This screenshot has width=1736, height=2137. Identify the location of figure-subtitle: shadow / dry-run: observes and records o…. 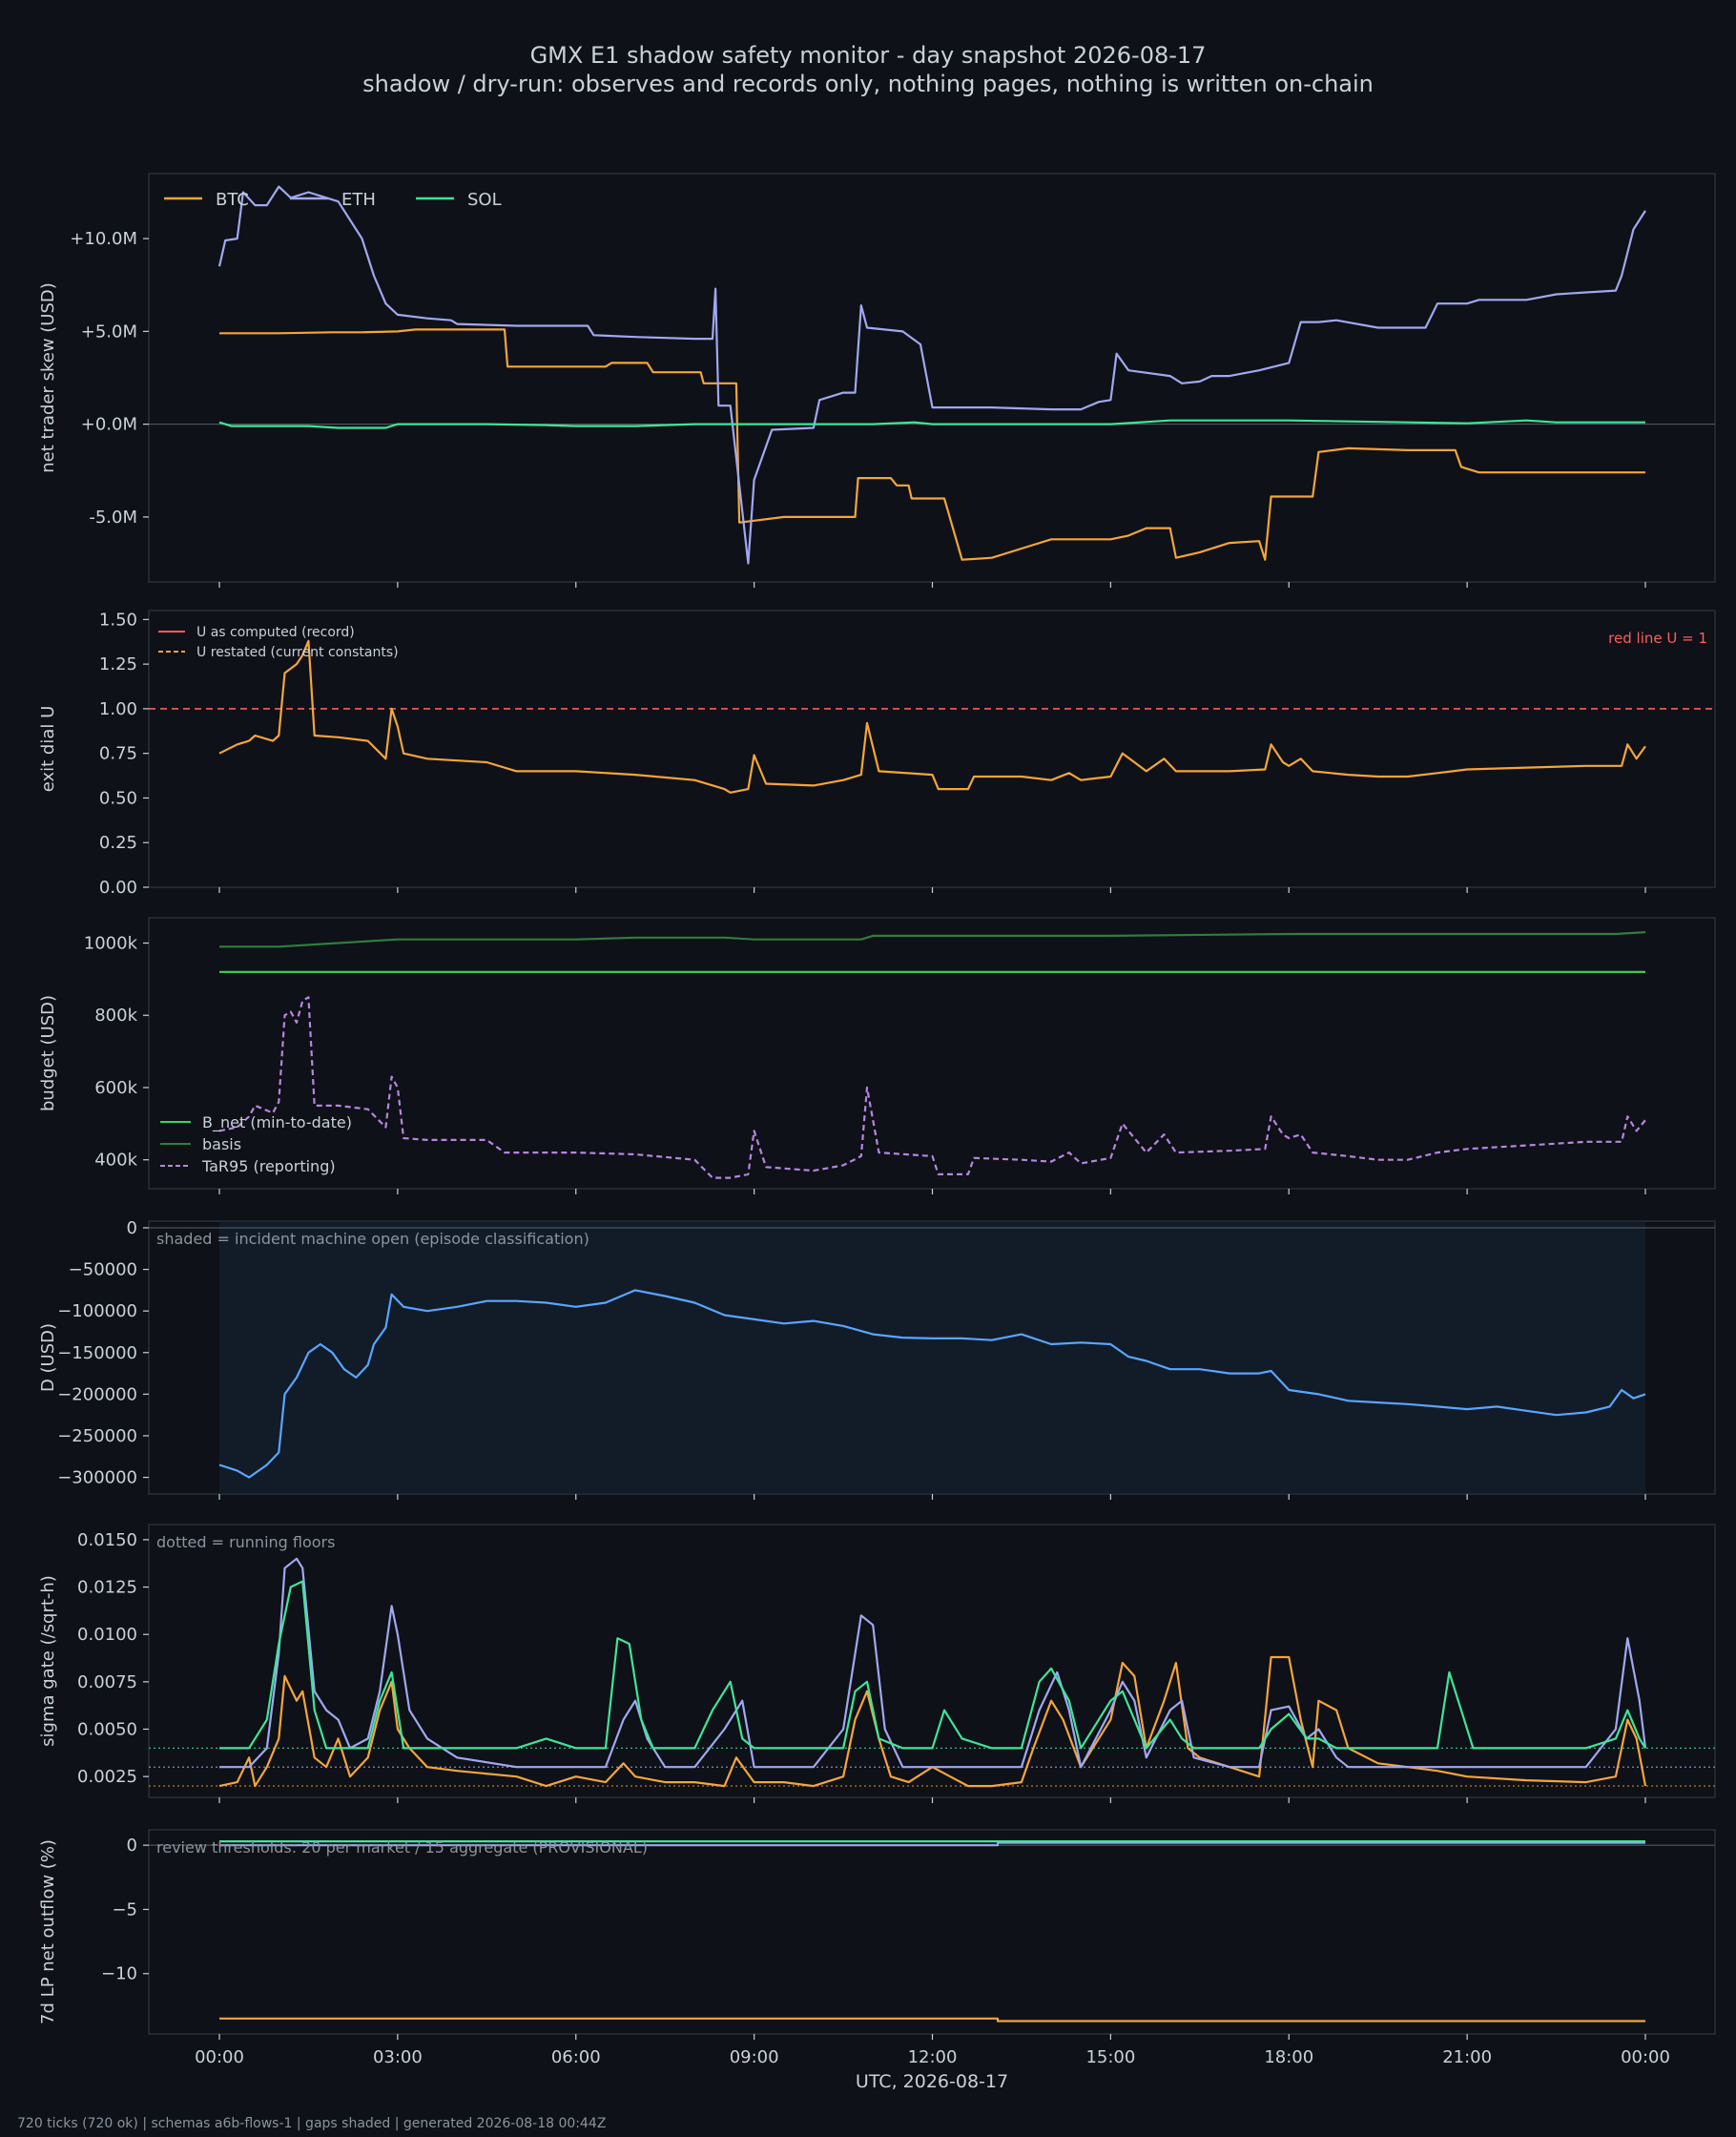
(868, 84).